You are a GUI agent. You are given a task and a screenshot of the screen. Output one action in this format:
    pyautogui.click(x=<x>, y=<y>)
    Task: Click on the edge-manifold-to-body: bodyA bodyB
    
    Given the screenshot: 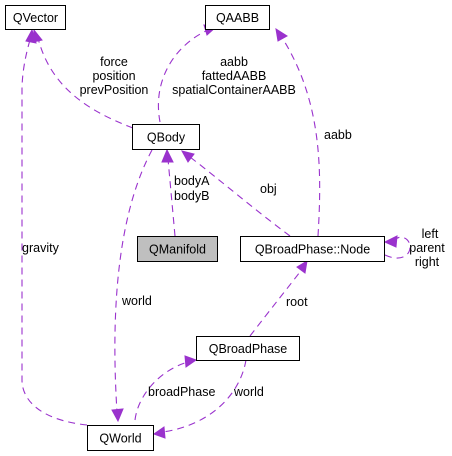 What is the action you would take?
    pyautogui.click(x=185, y=192)
    